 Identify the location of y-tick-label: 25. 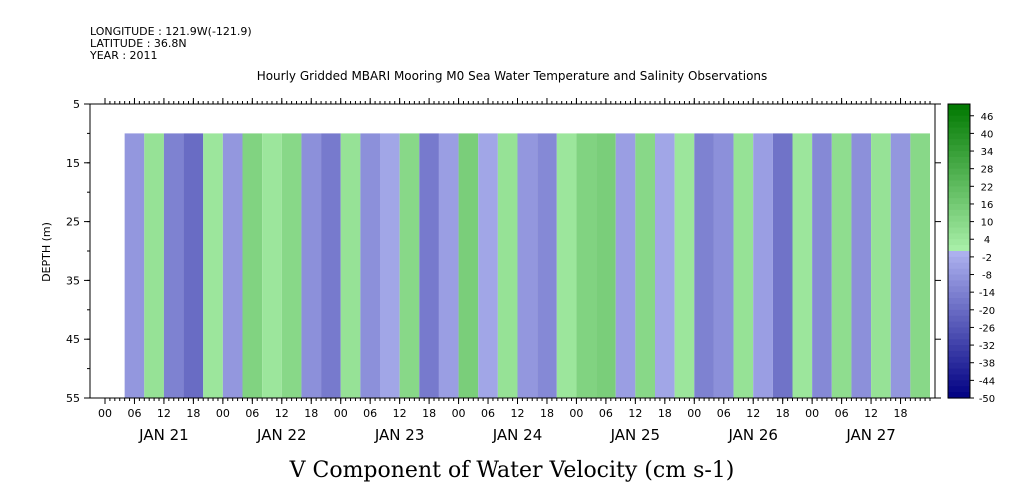
(73, 222).